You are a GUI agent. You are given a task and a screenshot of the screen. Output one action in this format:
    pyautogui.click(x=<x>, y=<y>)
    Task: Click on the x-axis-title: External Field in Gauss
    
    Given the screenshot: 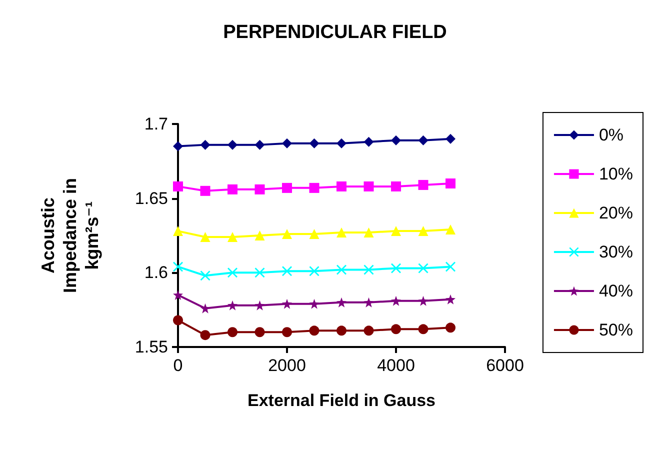 What is the action you would take?
    pyautogui.click(x=341, y=400)
    